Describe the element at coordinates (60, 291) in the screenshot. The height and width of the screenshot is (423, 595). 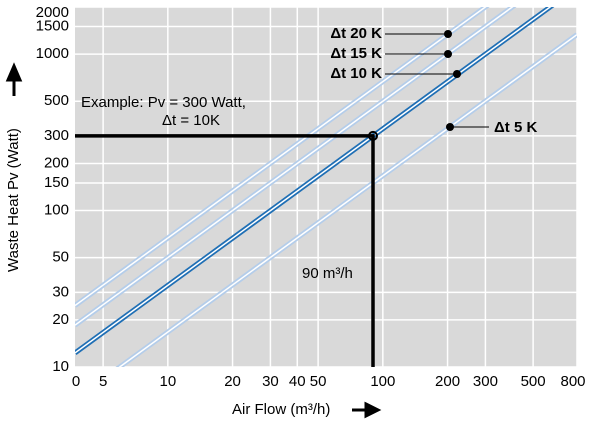
I see `y-tick-label: 30` at that location.